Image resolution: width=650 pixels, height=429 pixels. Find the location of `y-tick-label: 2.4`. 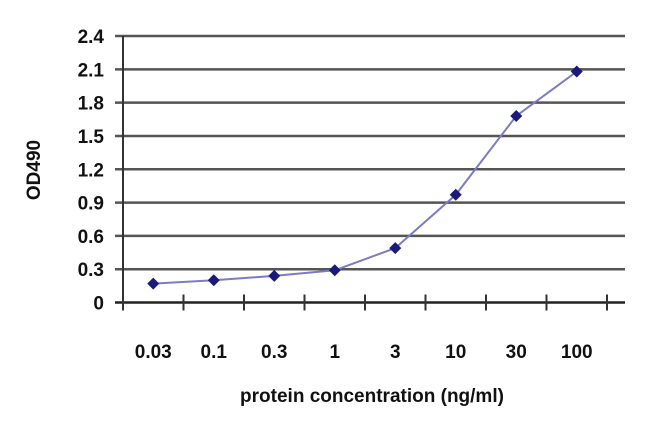

y-tick-label: 2.4 is located at coordinates (91, 37).